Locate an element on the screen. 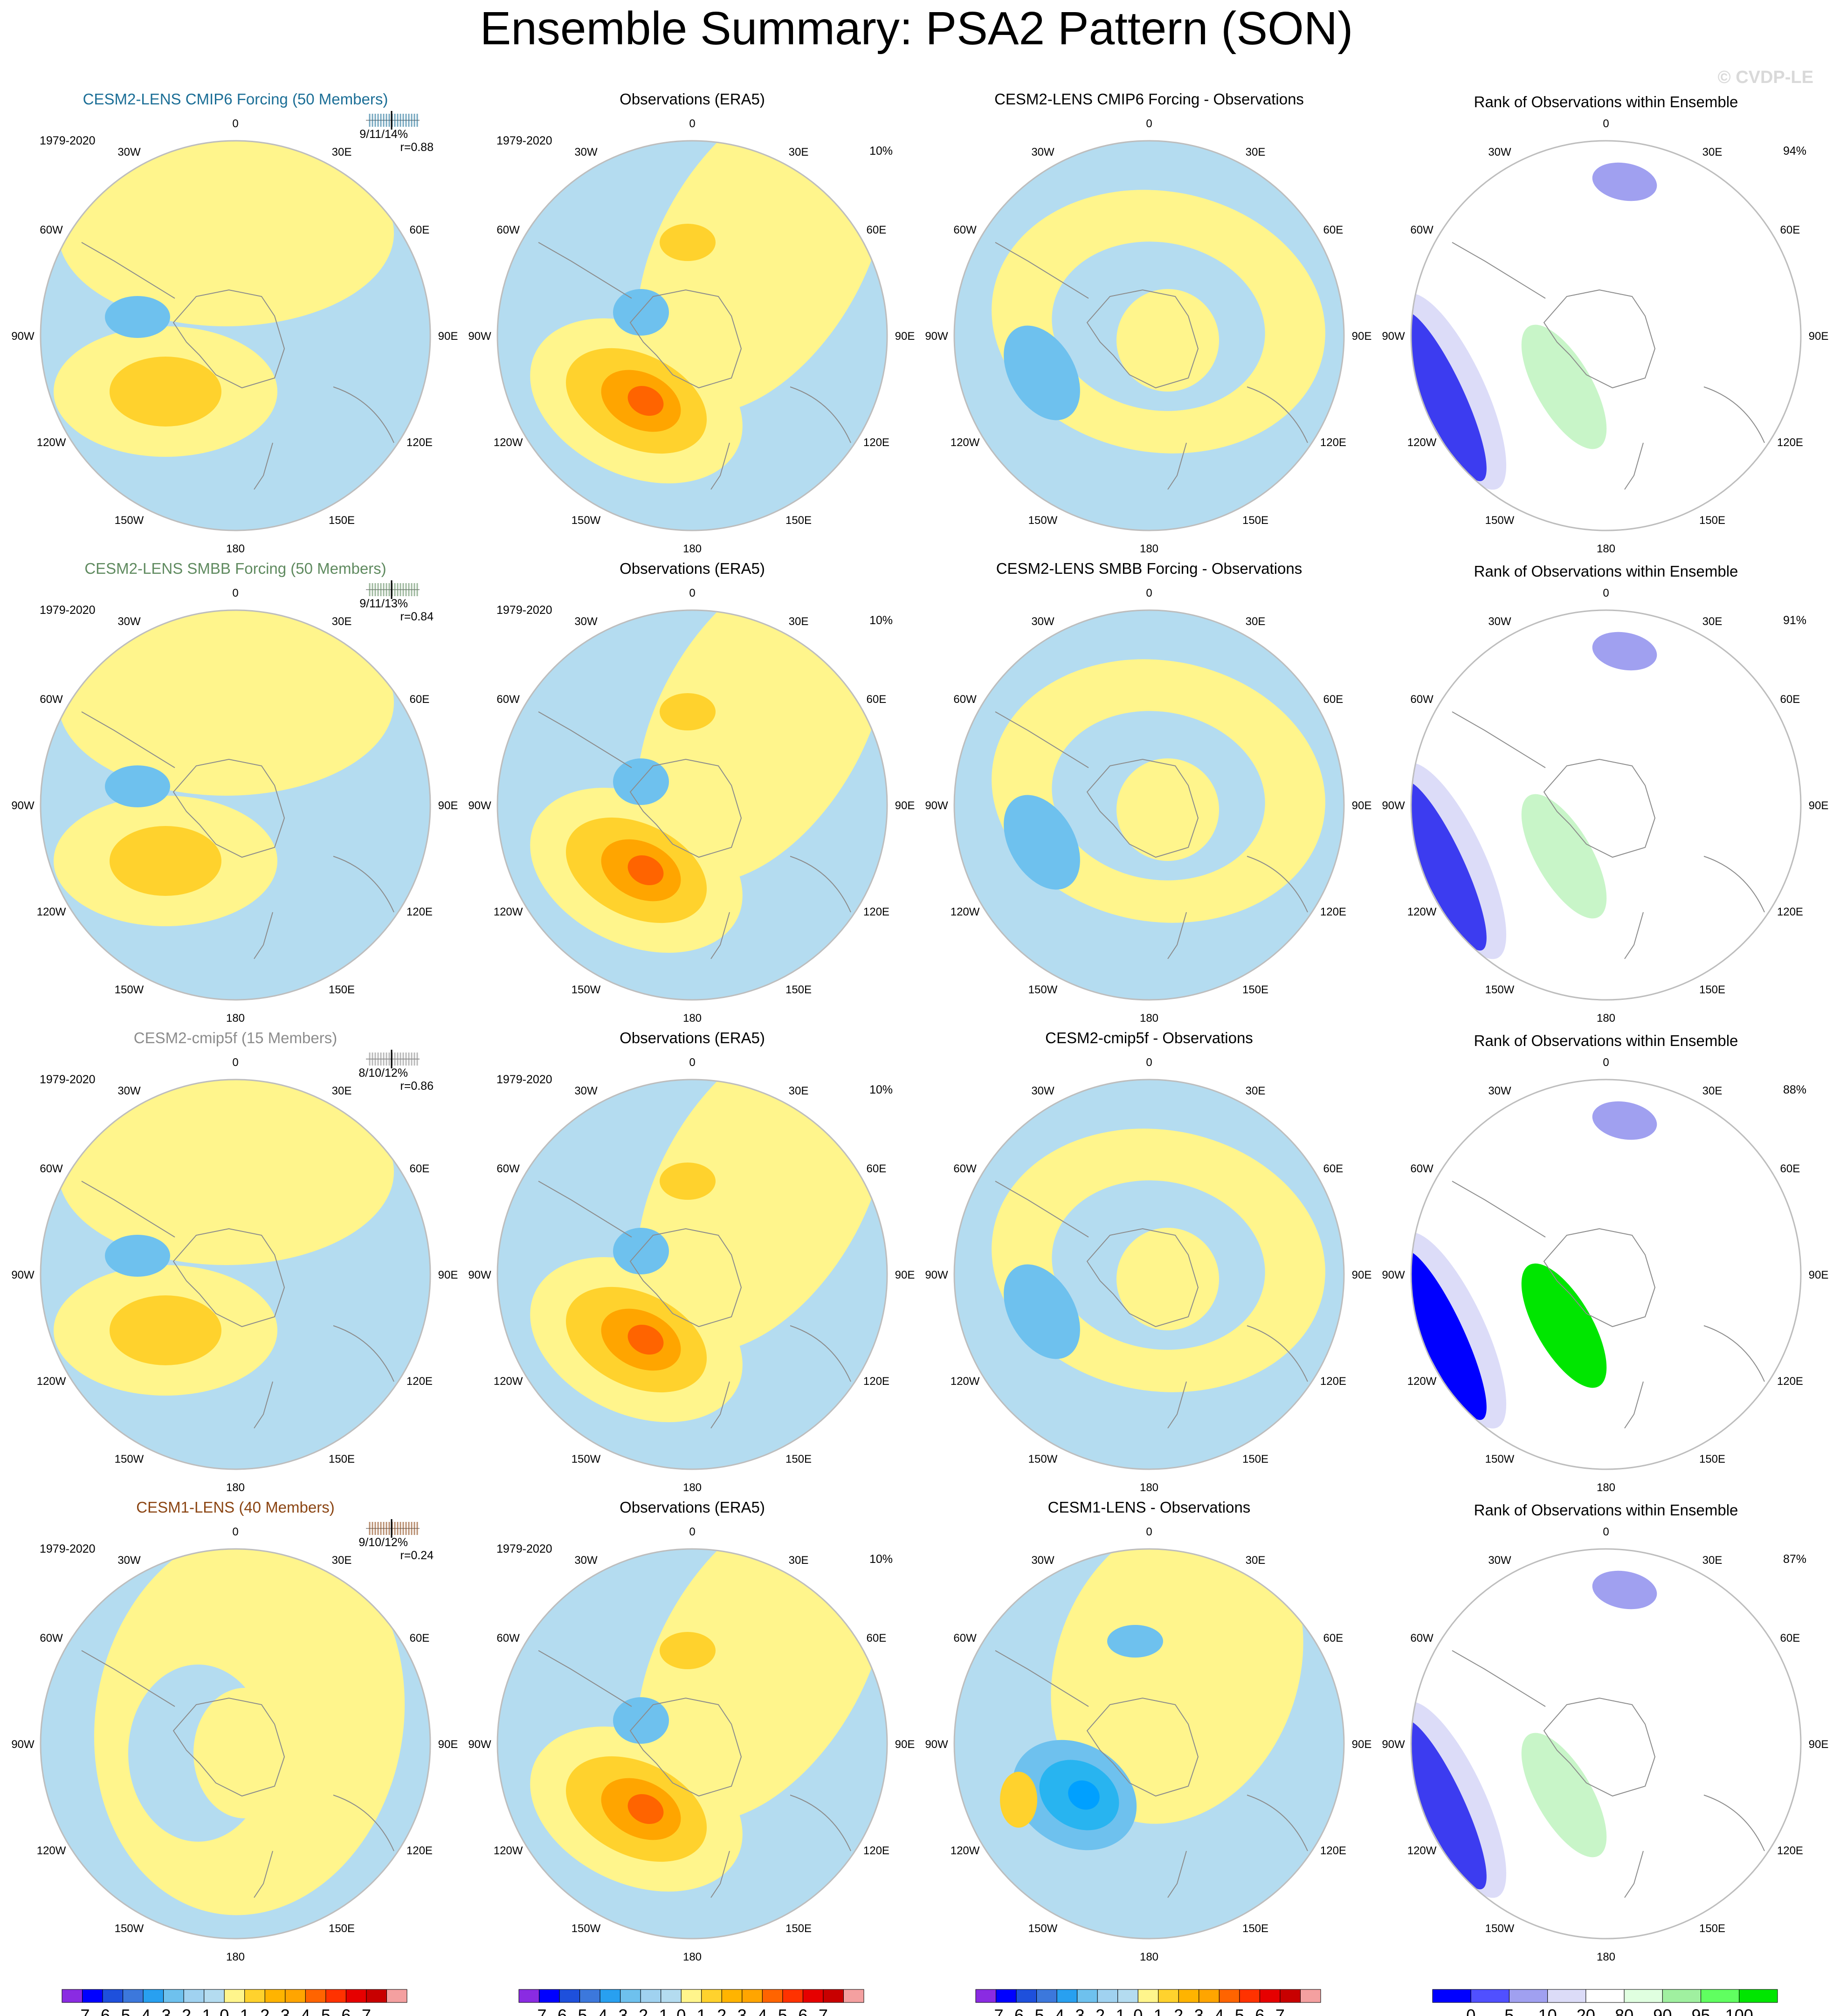  colorbar-tick-label: -6 is located at coordinates (559, 2011).